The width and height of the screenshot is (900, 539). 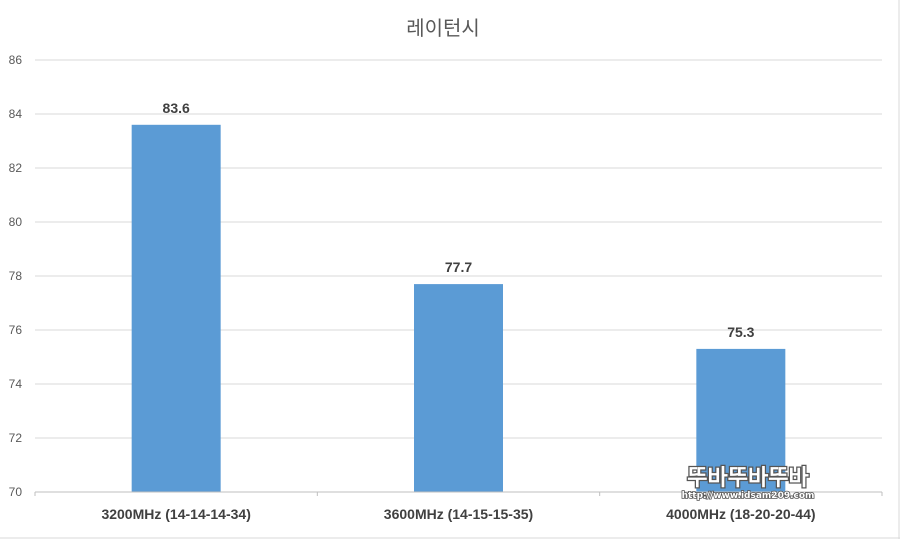 What do you see at coordinates (748, 496) in the screenshot?
I see `watermark-url: http://www.idsam209.com` at bounding box center [748, 496].